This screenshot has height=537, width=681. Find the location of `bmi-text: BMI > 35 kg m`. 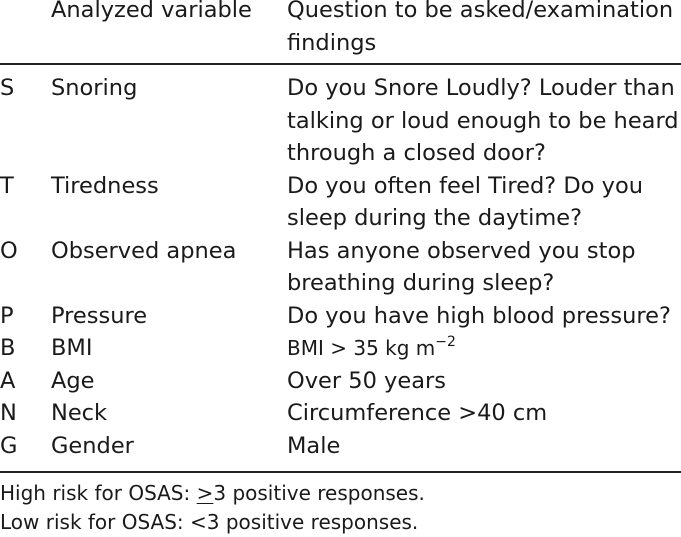

bmi-text: BMI > 35 kg m is located at coordinates (361, 348).